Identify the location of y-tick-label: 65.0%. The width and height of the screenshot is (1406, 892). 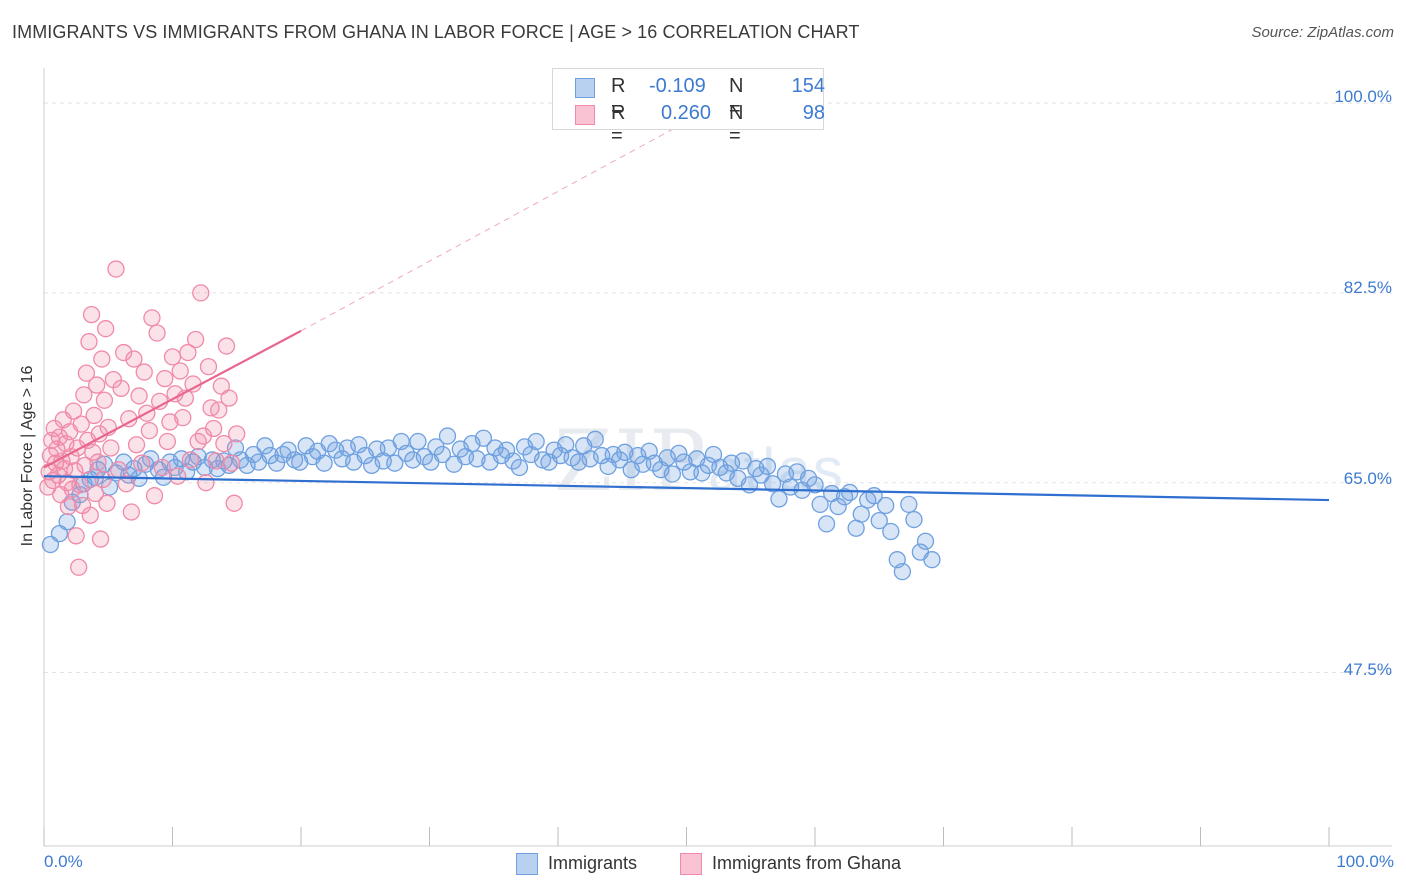
(1367, 478).